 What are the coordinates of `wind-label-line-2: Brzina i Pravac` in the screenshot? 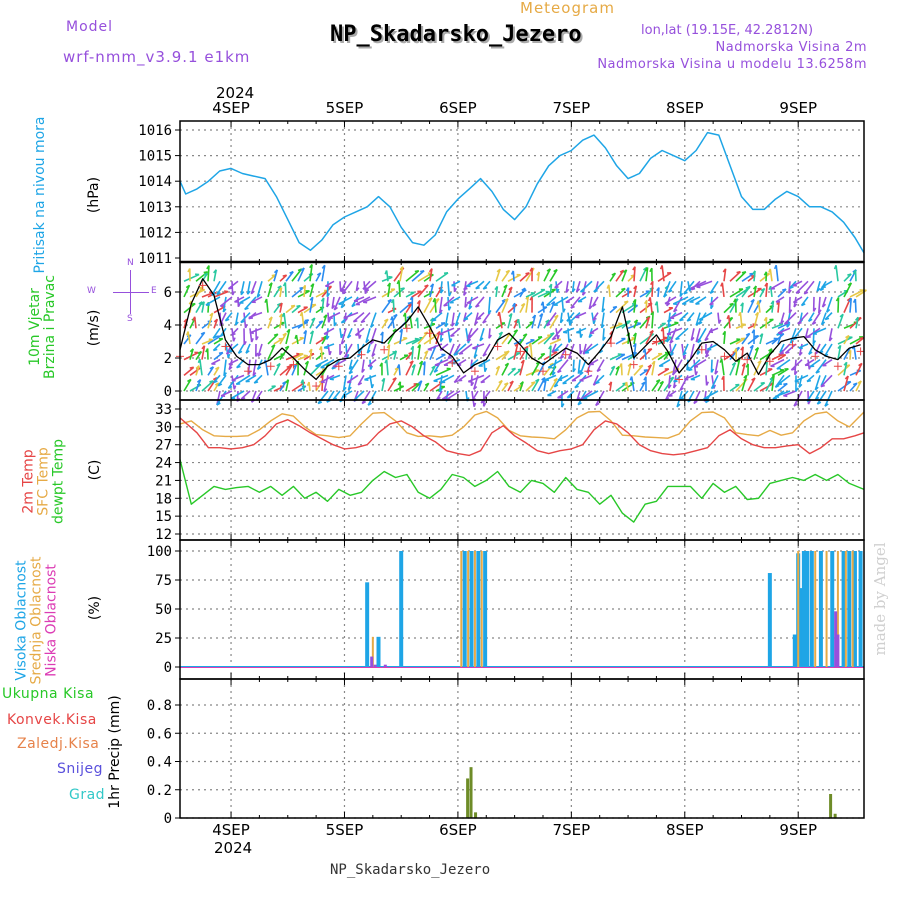 It's located at (50, 327).